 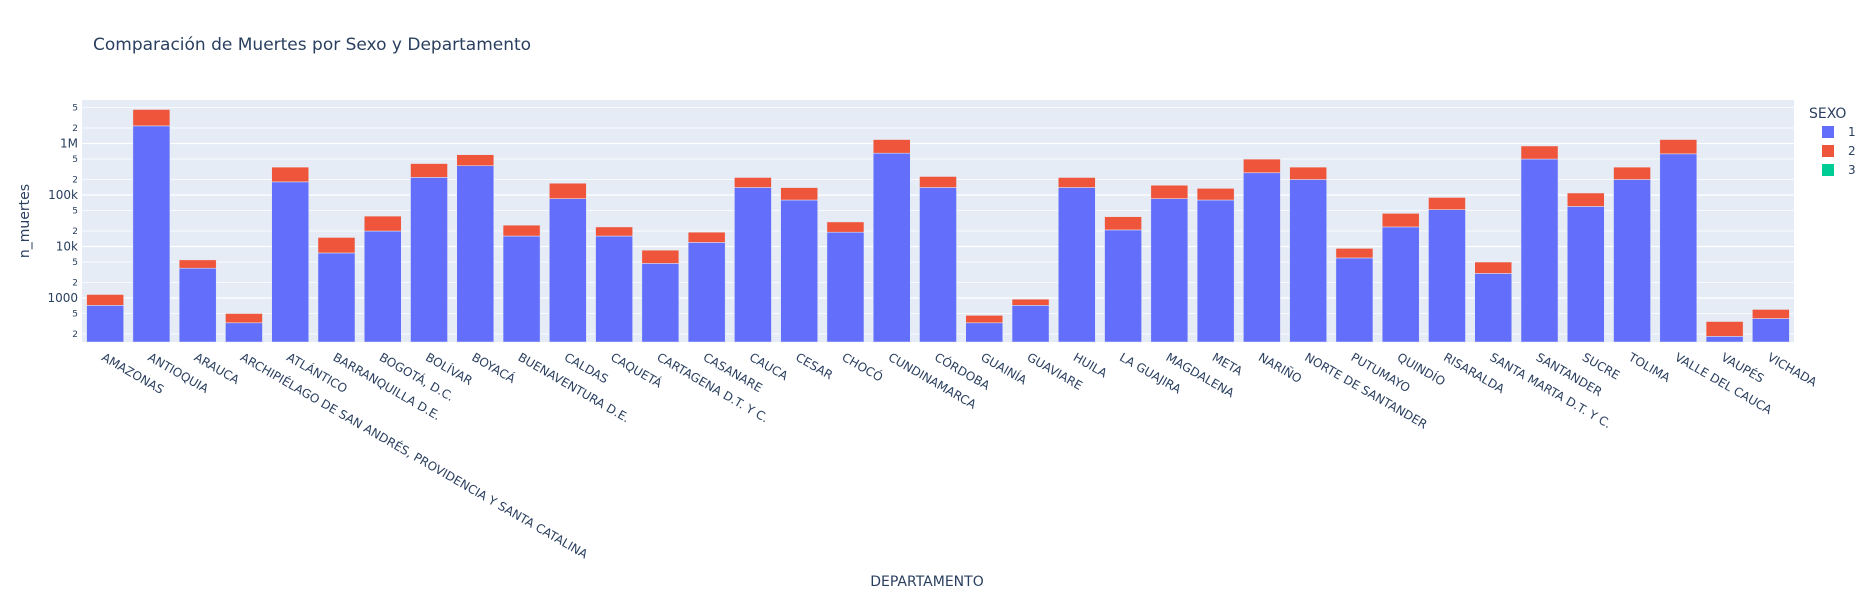 I want to click on x-tick-label: NARIÑO, so click(x=1280, y=367).